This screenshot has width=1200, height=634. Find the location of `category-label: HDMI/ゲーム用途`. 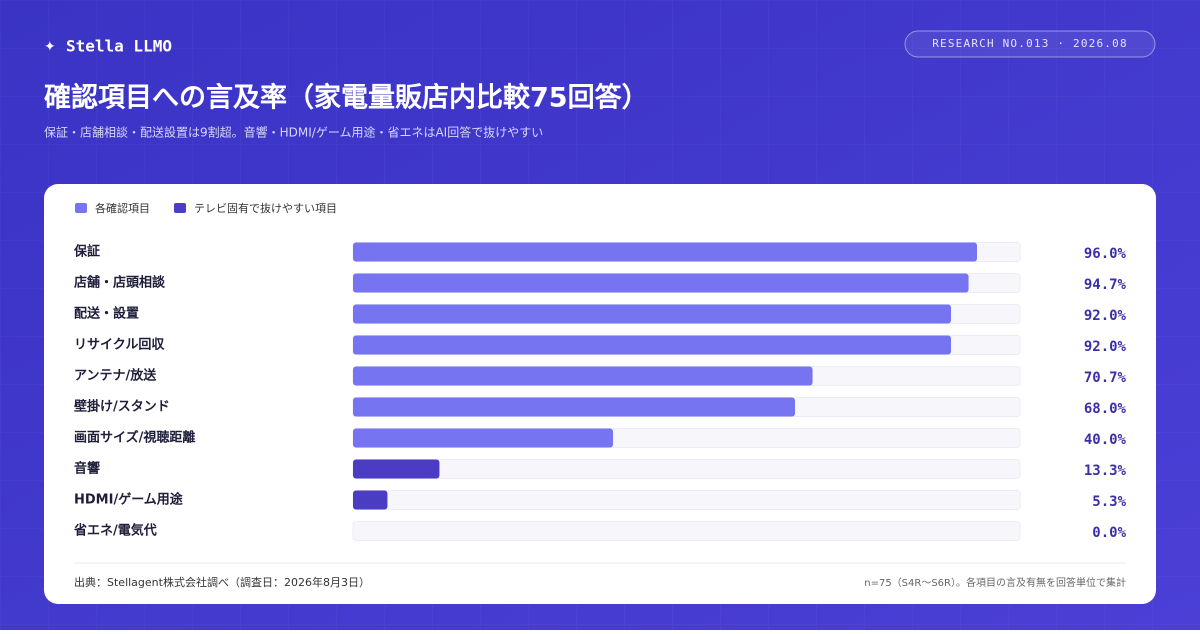

category-label: HDMI/ゲーム用途 is located at coordinates (129, 500).